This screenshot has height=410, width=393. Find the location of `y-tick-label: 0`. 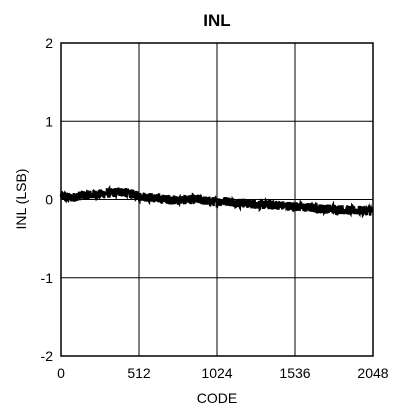

y-tick-label: 0 is located at coordinates (49, 200).